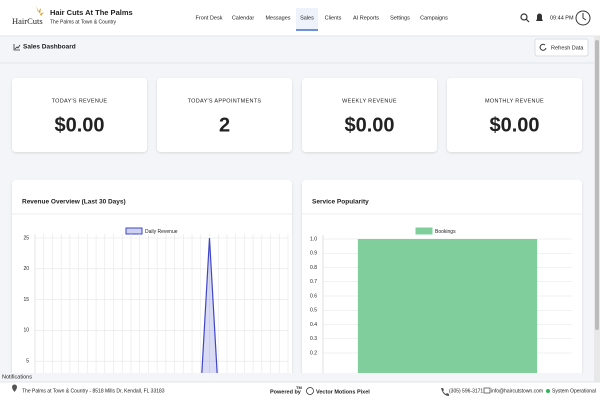  What do you see at coordinates (286, 392) in the screenshot?
I see `powered-by: Powered by` at bounding box center [286, 392].